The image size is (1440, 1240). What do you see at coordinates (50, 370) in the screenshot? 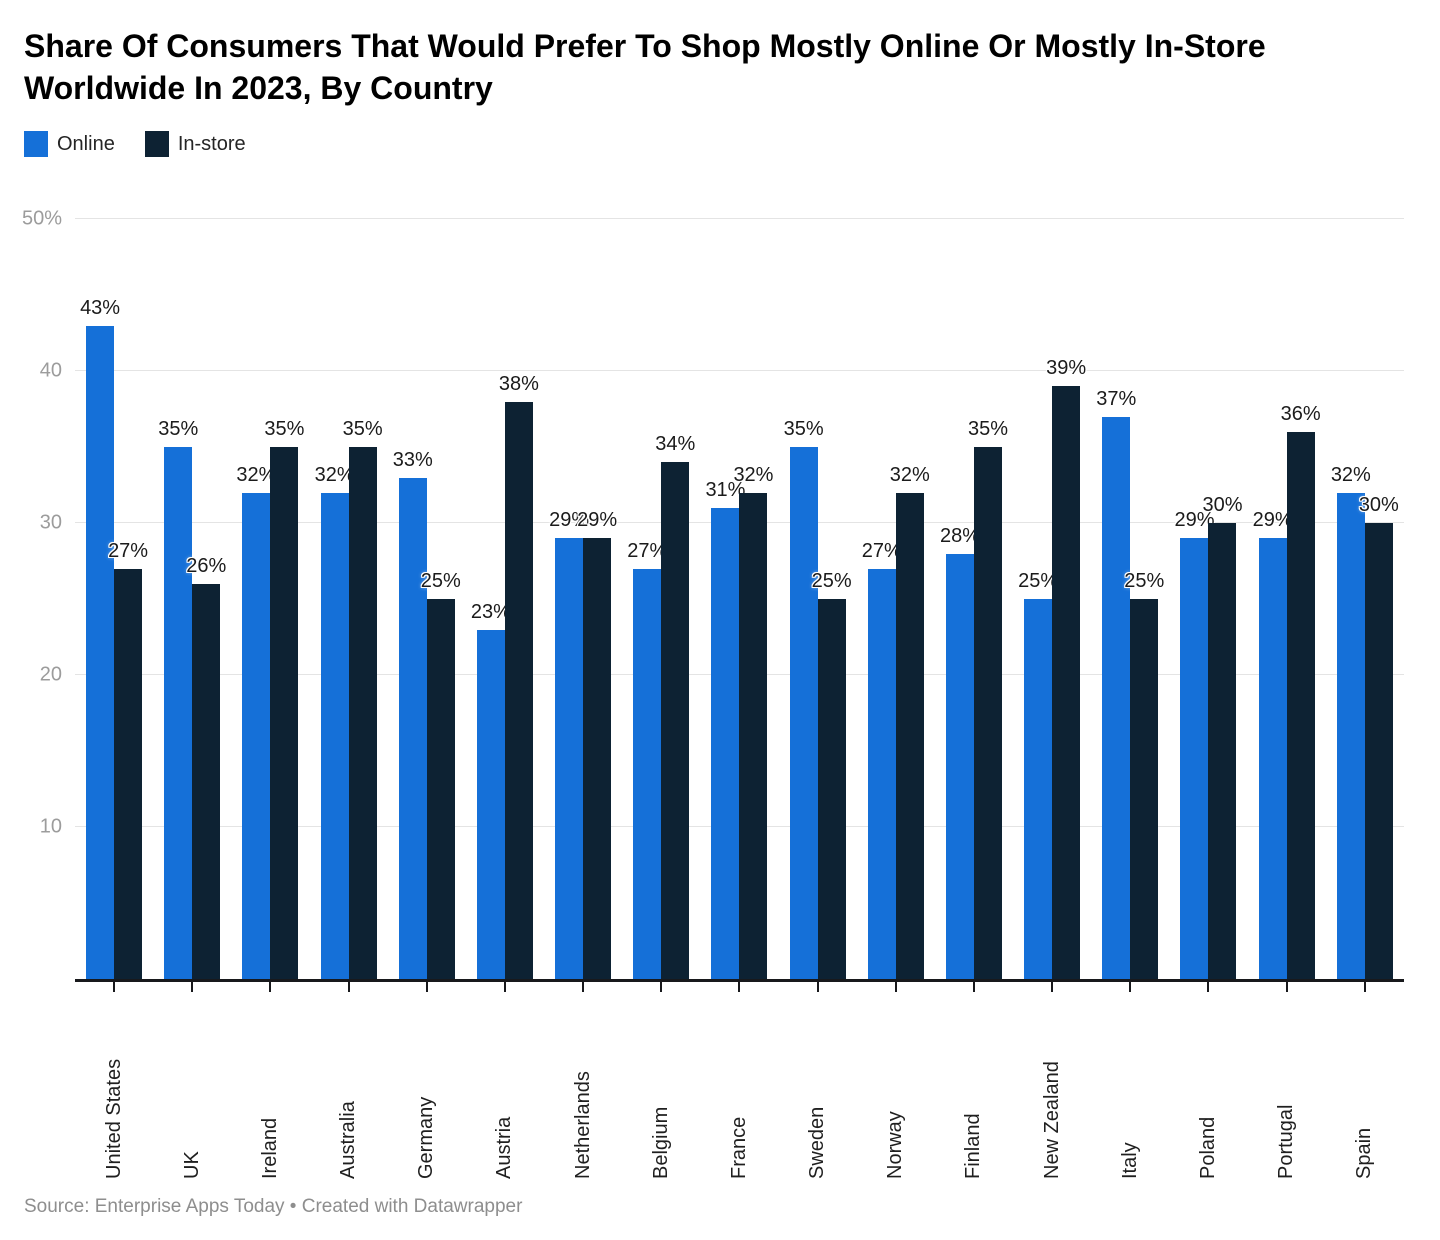
I see `y-tick-label-40: 40` at bounding box center [50, 370].